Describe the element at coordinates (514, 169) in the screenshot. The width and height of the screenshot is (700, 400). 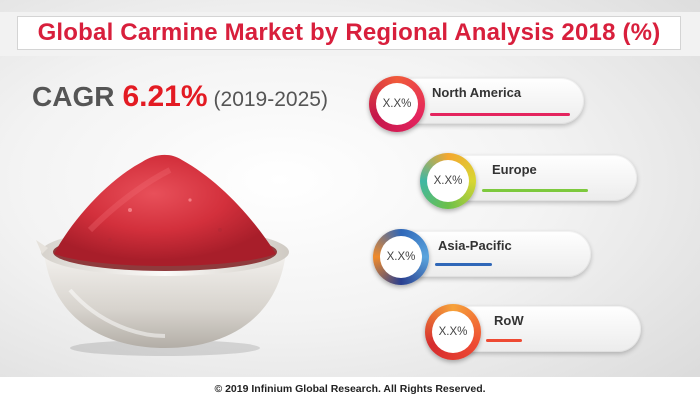
I see `region-label-europe: Europe` at that location.